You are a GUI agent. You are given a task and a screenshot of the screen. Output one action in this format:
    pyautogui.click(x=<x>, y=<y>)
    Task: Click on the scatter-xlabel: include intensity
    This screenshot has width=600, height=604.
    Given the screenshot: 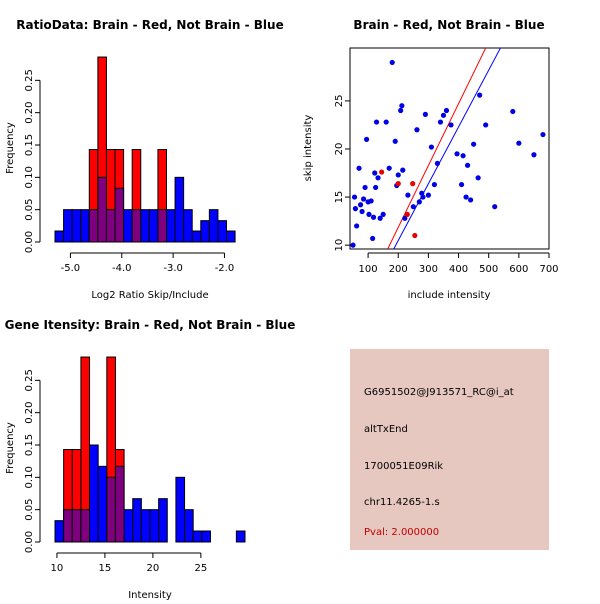 What is the action you would take?
    pyautogui.click(x=449, y=295)
    